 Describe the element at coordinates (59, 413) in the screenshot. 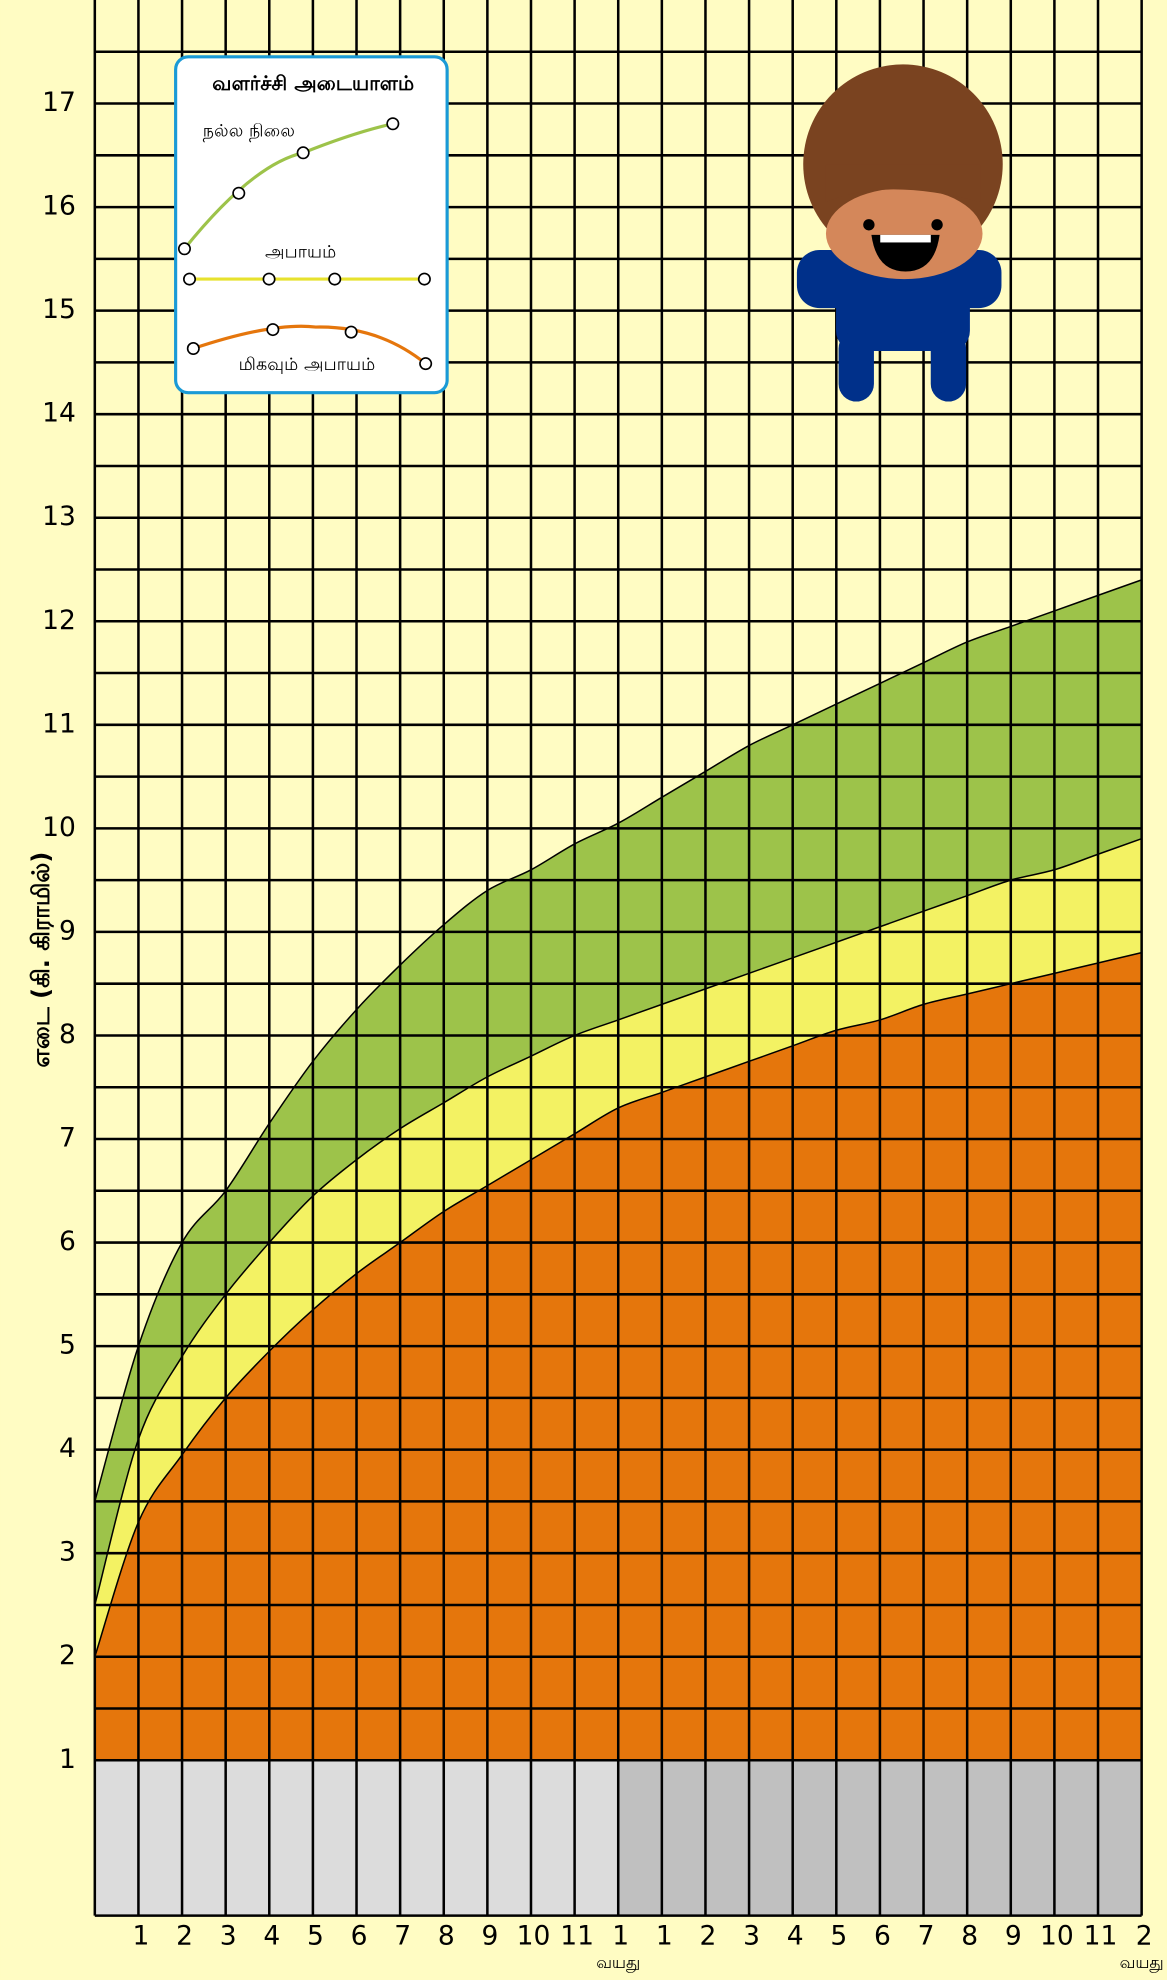

I see `y-tick-label: 14` at that location.